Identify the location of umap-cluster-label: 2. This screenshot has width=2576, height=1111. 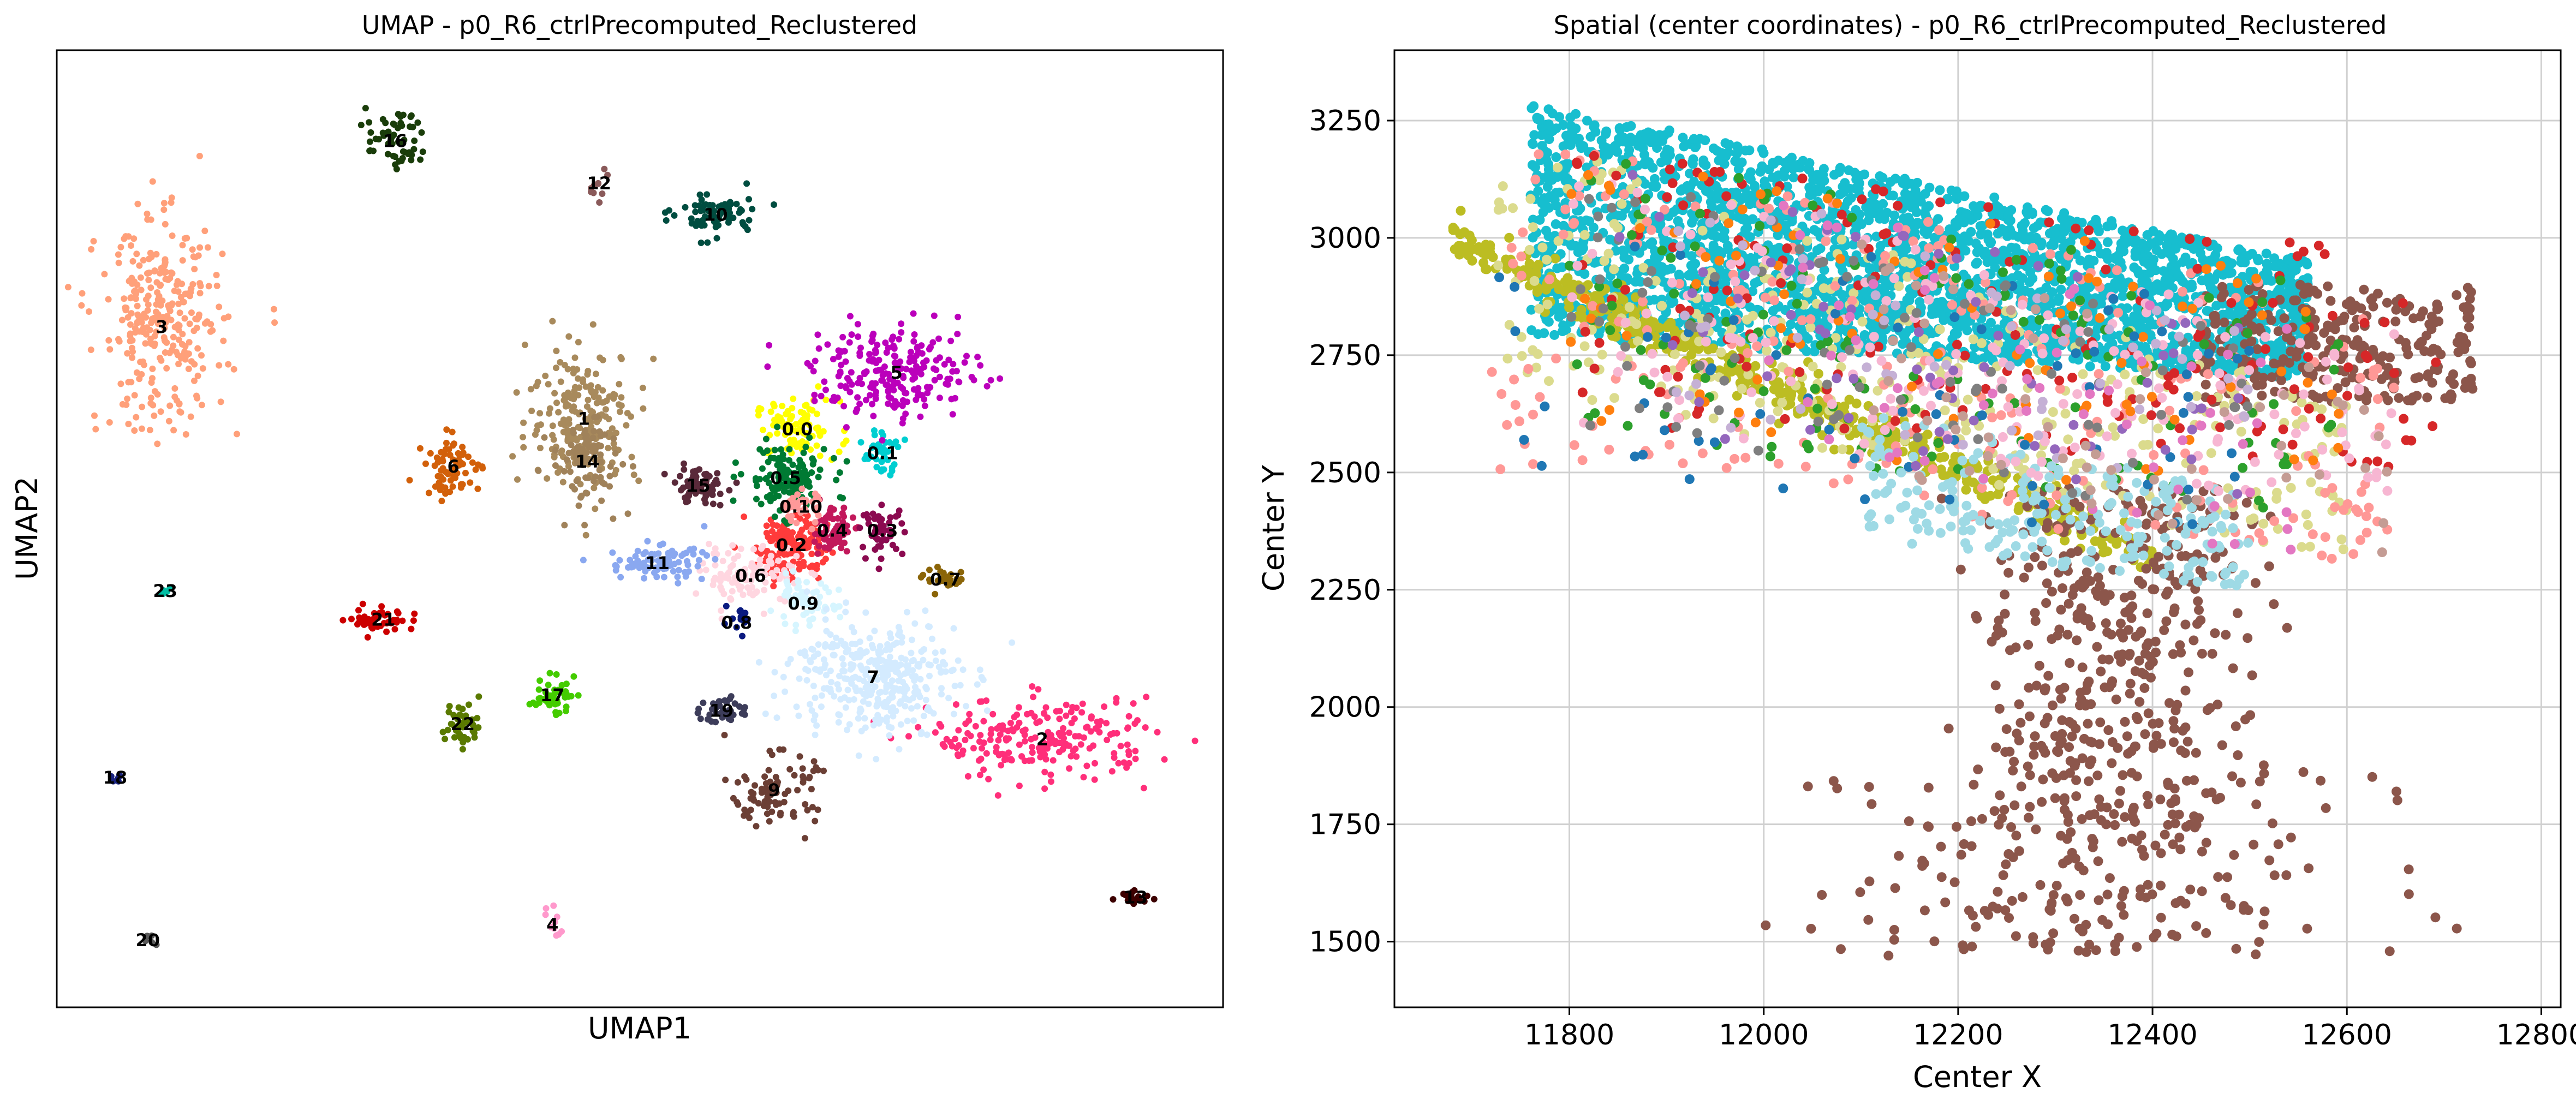
(1042, 739).